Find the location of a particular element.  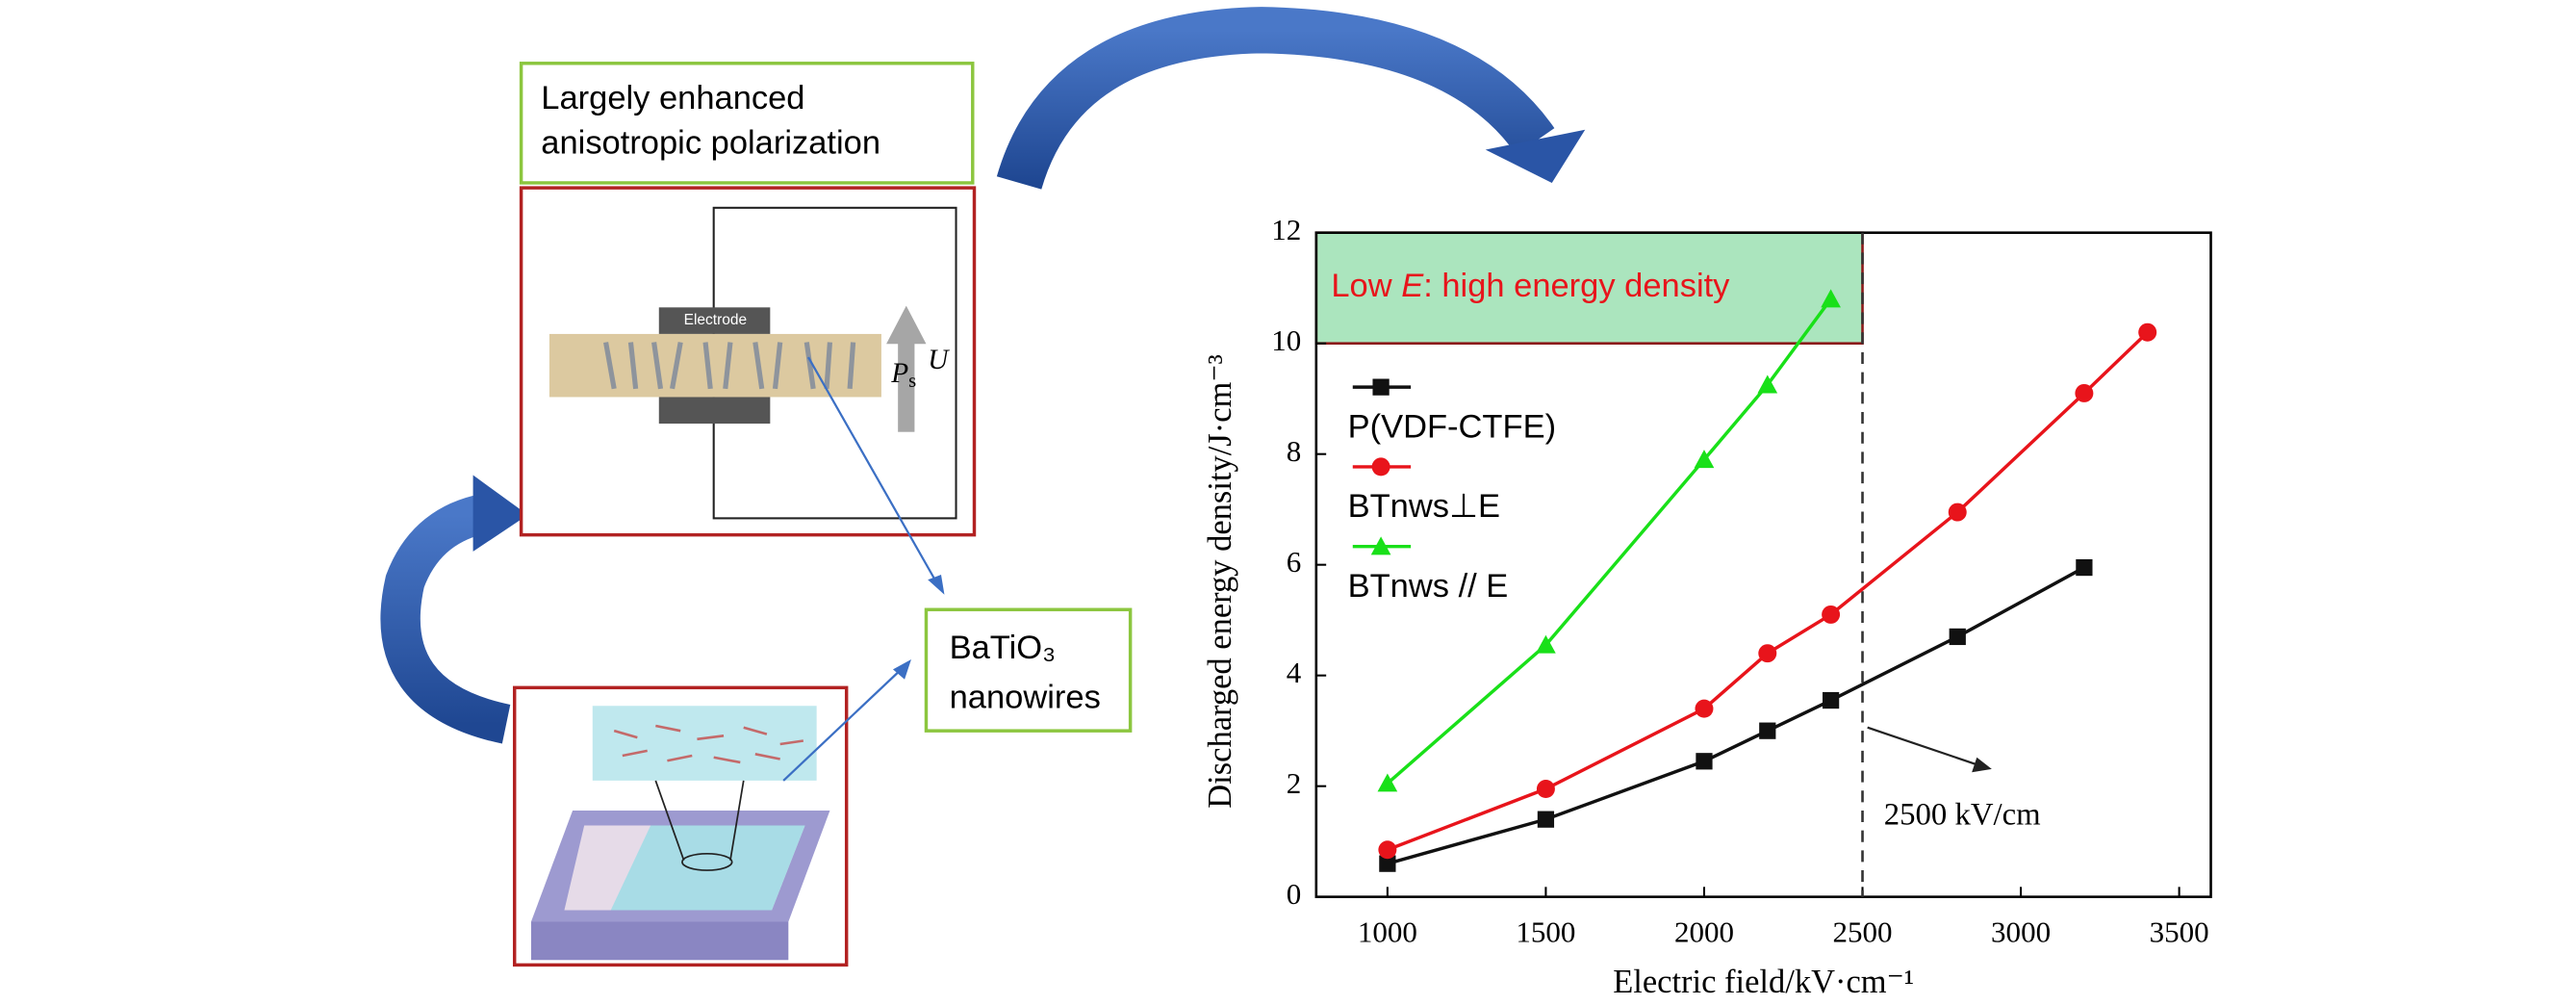

film-wires is located at coordinates (708, 744).